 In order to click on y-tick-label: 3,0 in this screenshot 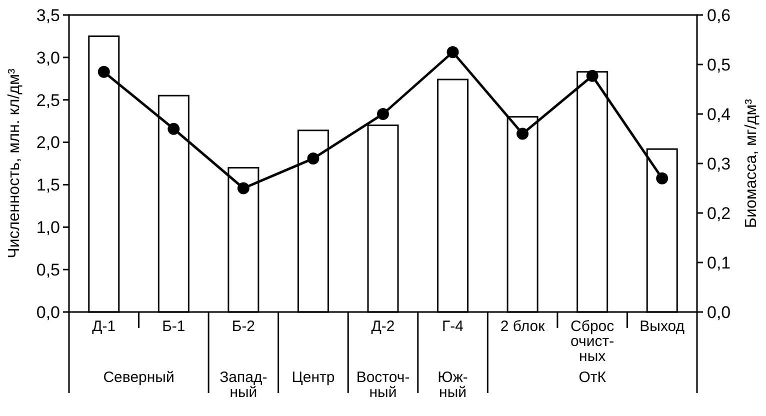, I will do `click(48, 58)`.